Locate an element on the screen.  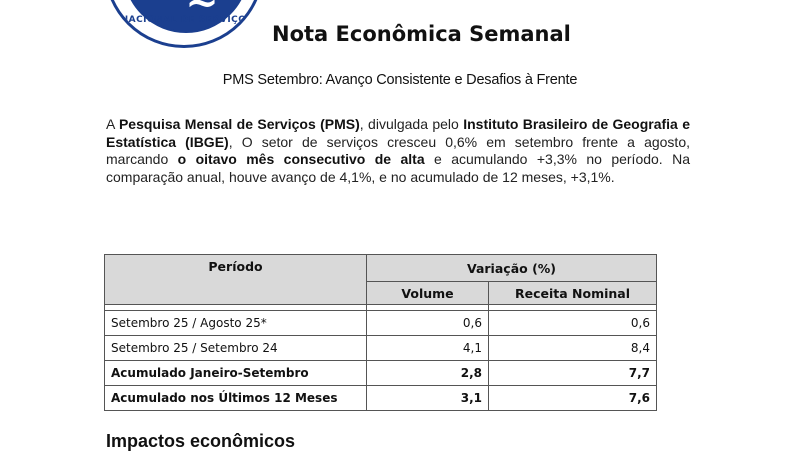
paragraph-bold-text: Pesquisa Mensal de Serviços (PMS) is located at coordinates (239, 124).